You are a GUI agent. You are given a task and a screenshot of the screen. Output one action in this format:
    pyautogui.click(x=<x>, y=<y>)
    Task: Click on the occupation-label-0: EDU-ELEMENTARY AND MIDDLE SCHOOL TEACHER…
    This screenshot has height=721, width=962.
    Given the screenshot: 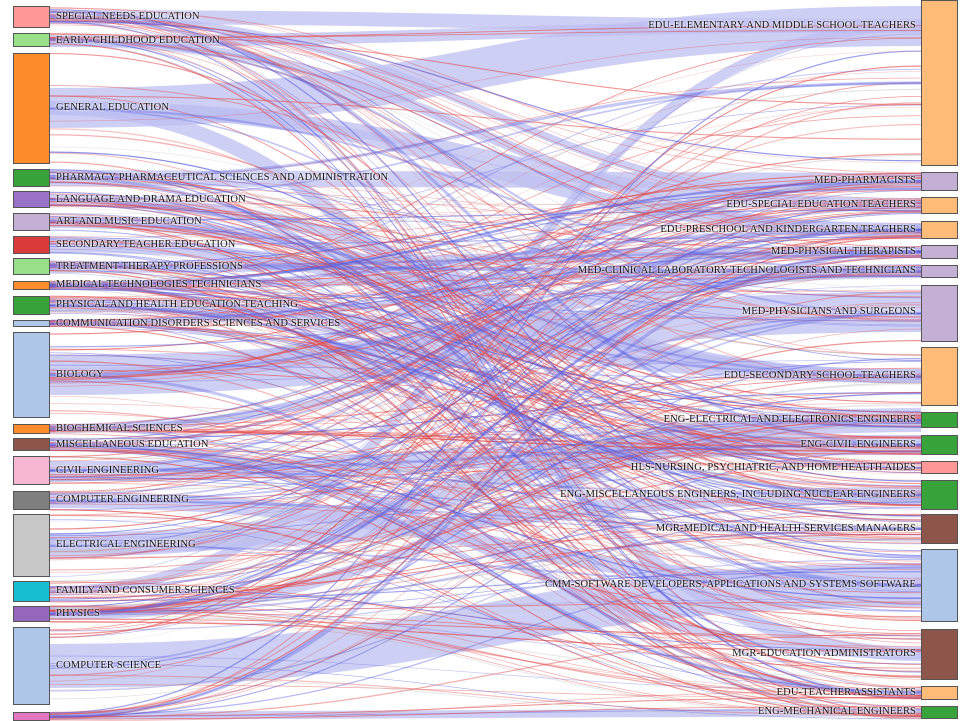 What is the action you would take?
    pyautogui.click(x=782, y=25)
    